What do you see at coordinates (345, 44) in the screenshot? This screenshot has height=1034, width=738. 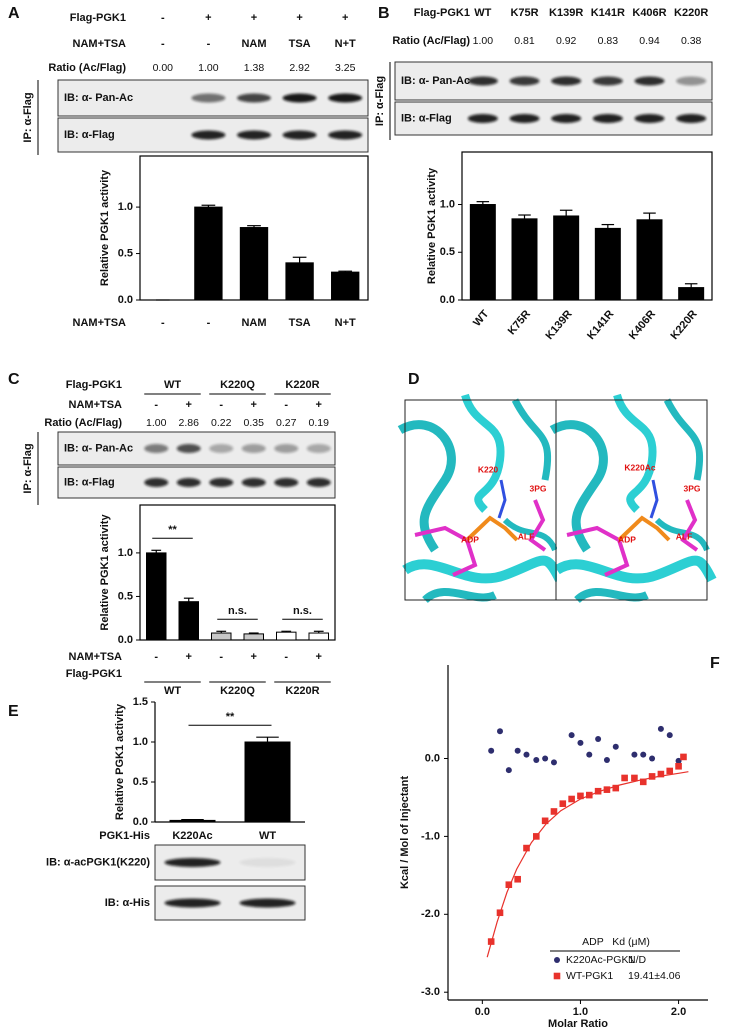 I see `row-cell: N+T` at bounding box center [345, 44].